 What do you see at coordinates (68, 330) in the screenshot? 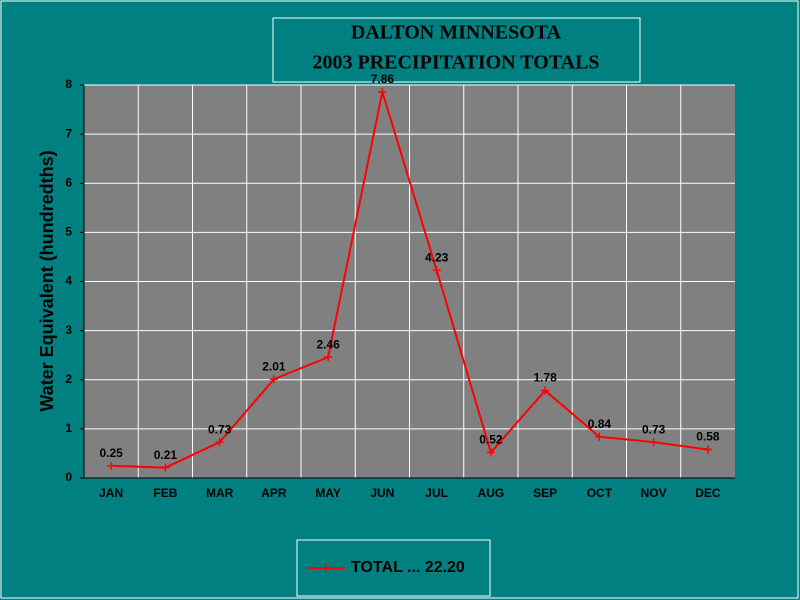
I see `y-tick-label: 3` at bounding box center [68, 330].